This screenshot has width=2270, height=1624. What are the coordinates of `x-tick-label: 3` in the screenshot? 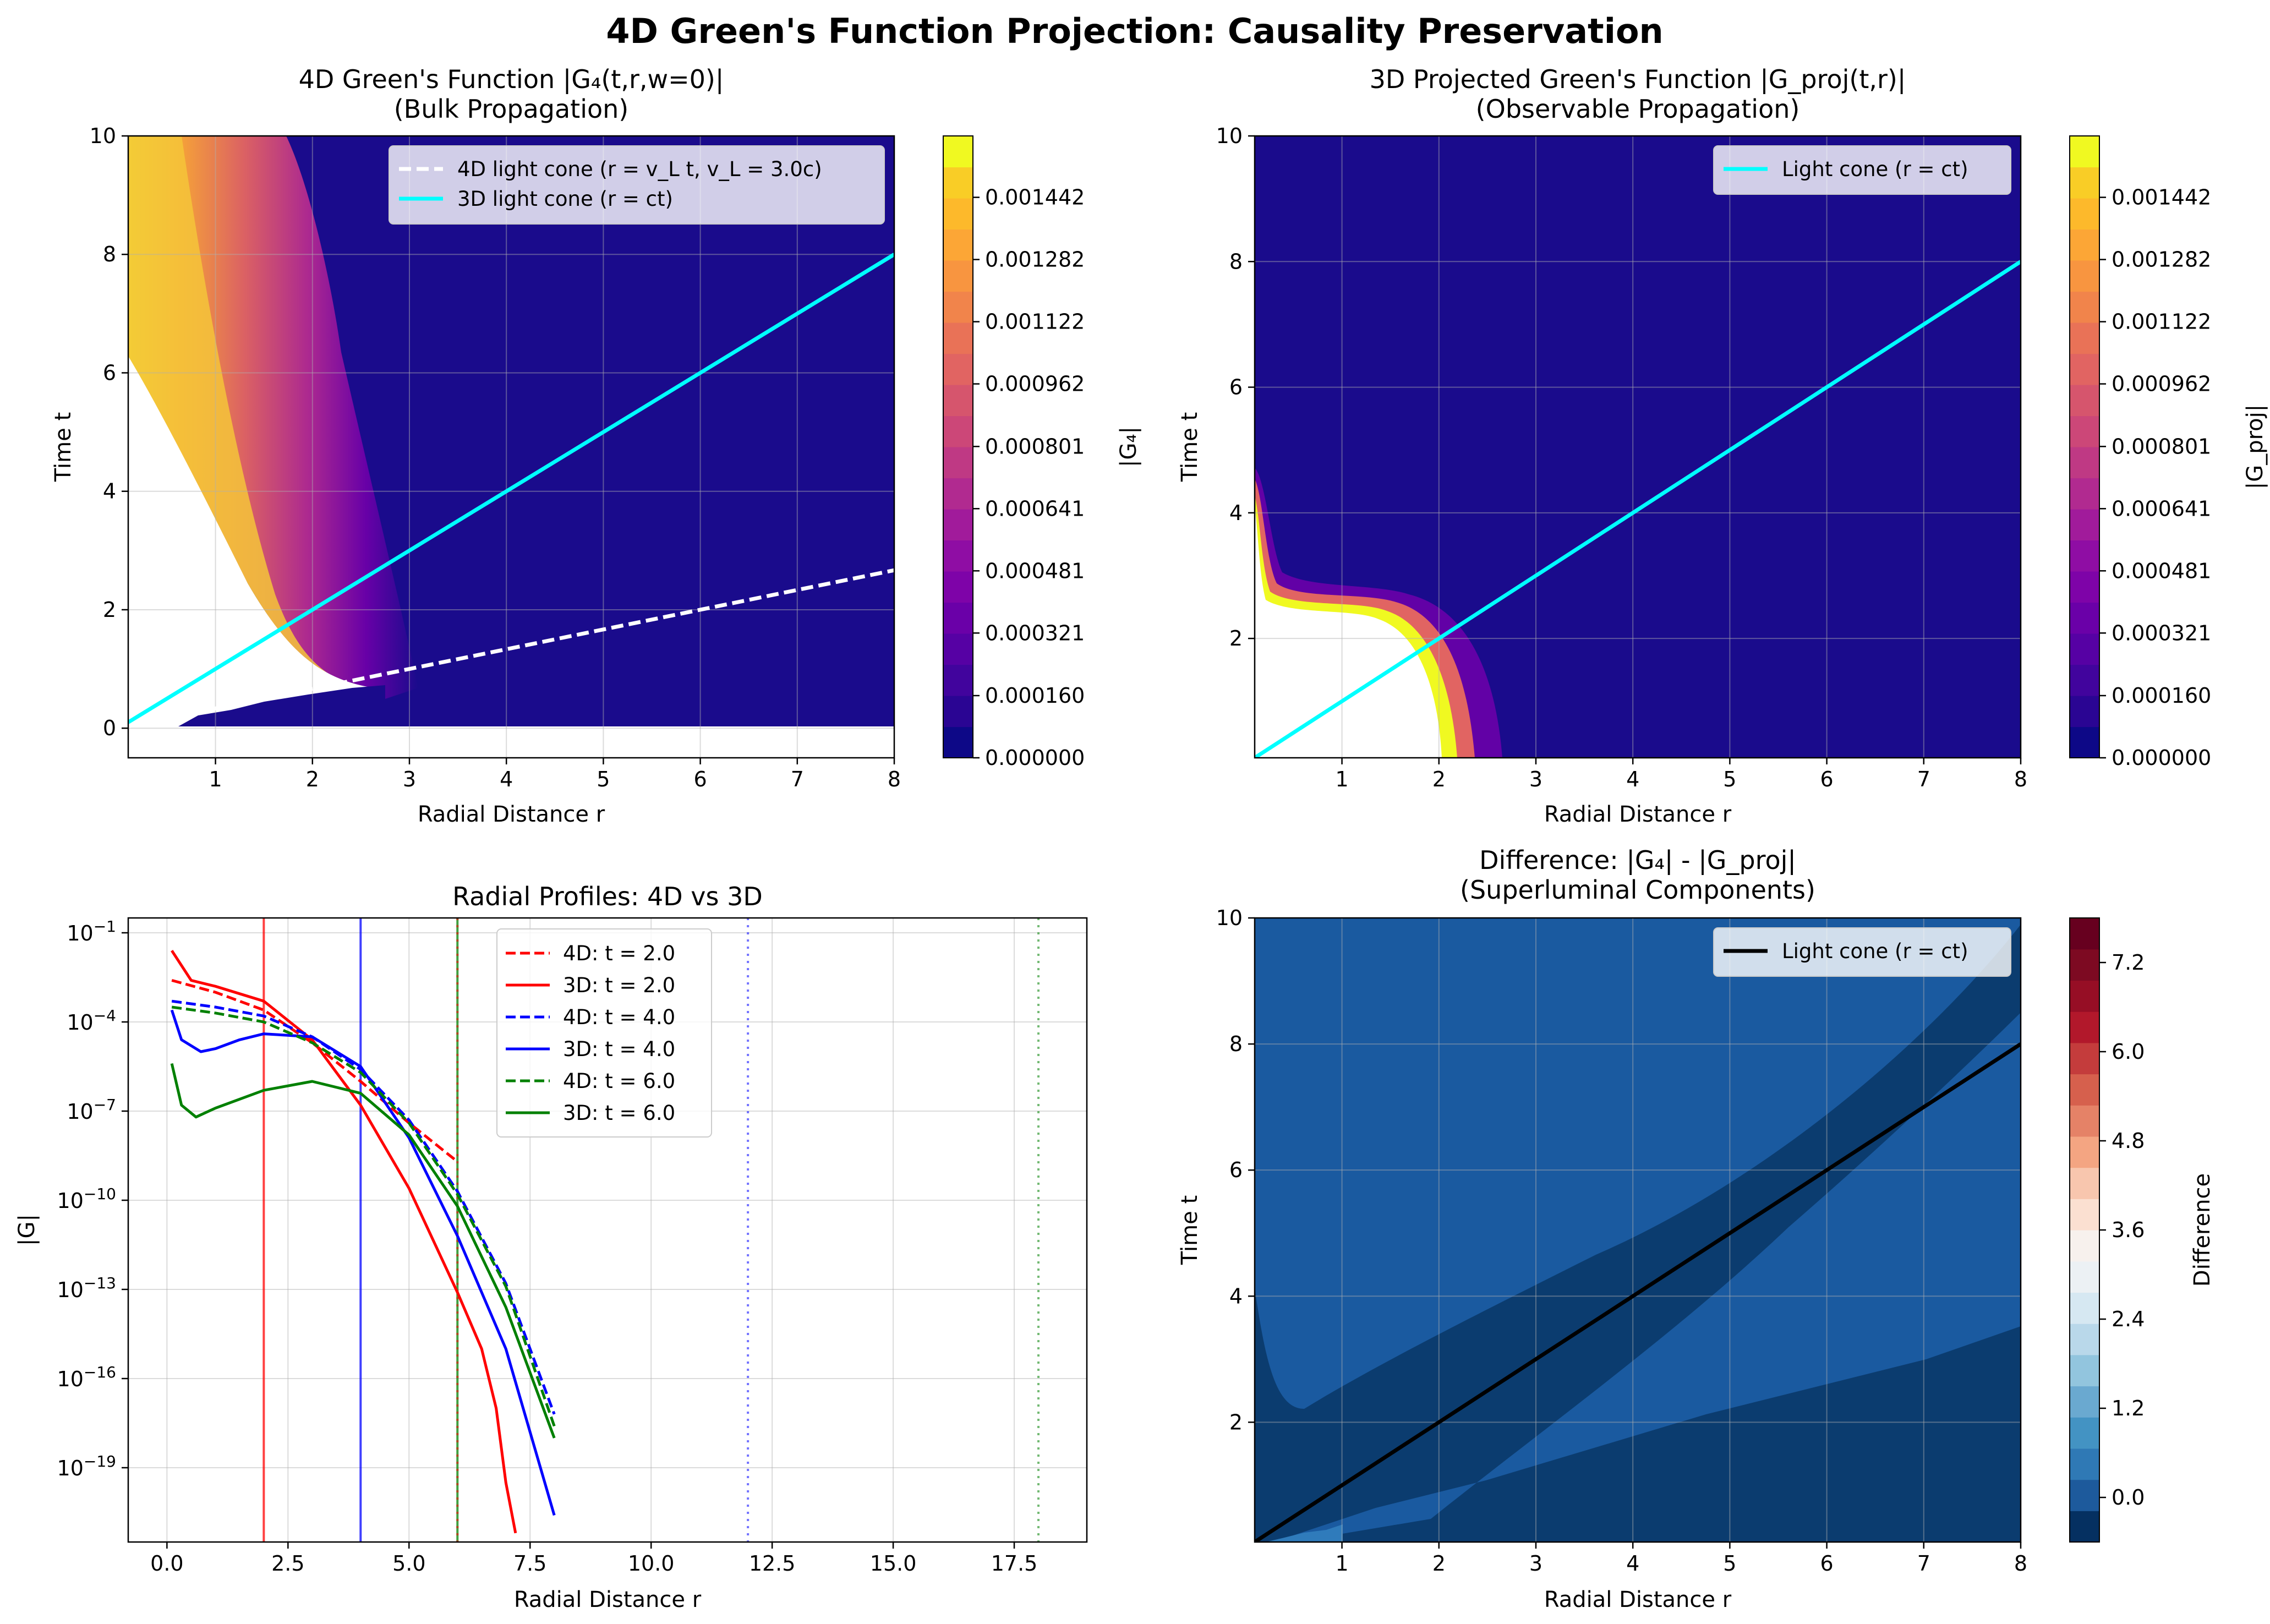 It's located at (409, 779).